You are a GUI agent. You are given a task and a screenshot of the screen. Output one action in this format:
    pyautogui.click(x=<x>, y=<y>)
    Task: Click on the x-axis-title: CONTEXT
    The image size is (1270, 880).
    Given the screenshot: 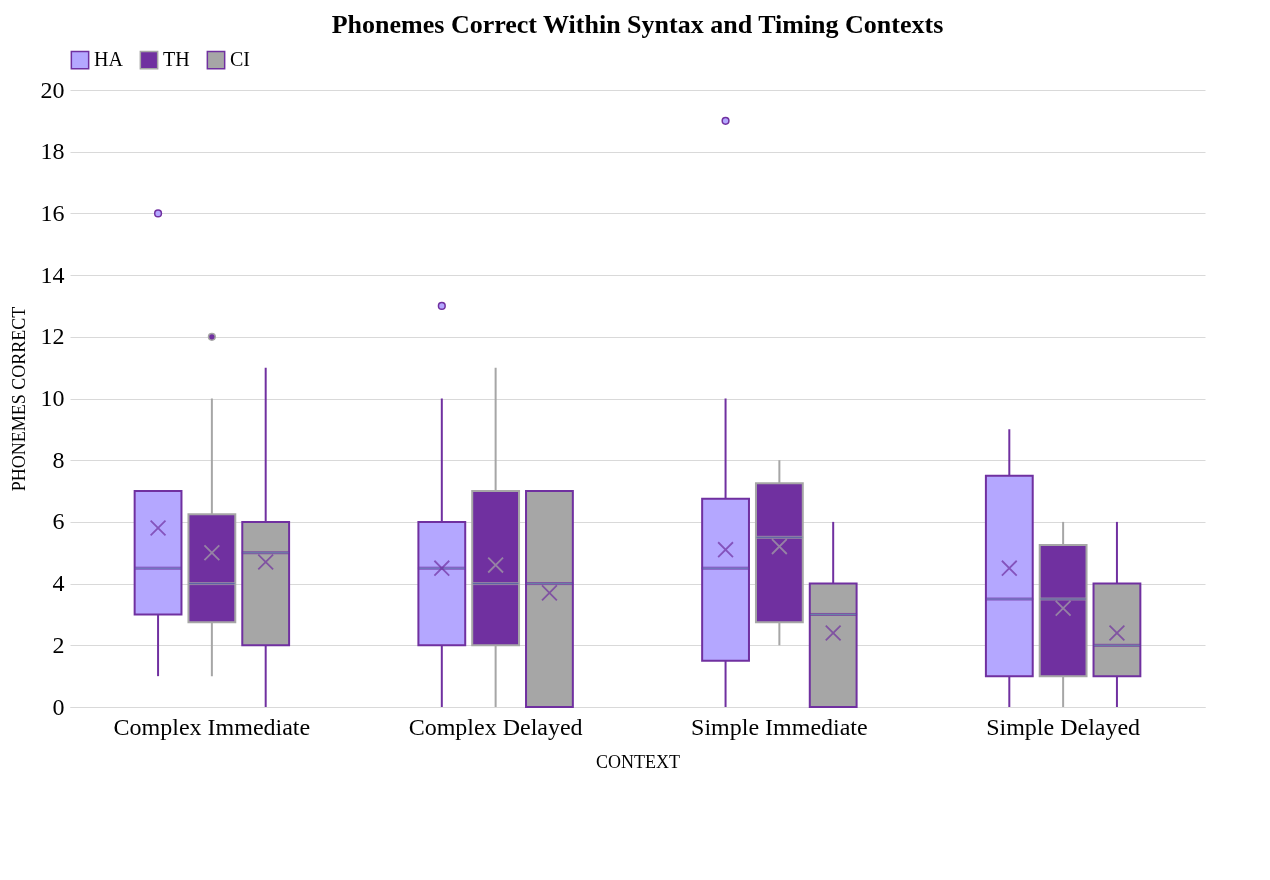 What is the action you would take?
    pyautogui.click(x=638, y=761)
    